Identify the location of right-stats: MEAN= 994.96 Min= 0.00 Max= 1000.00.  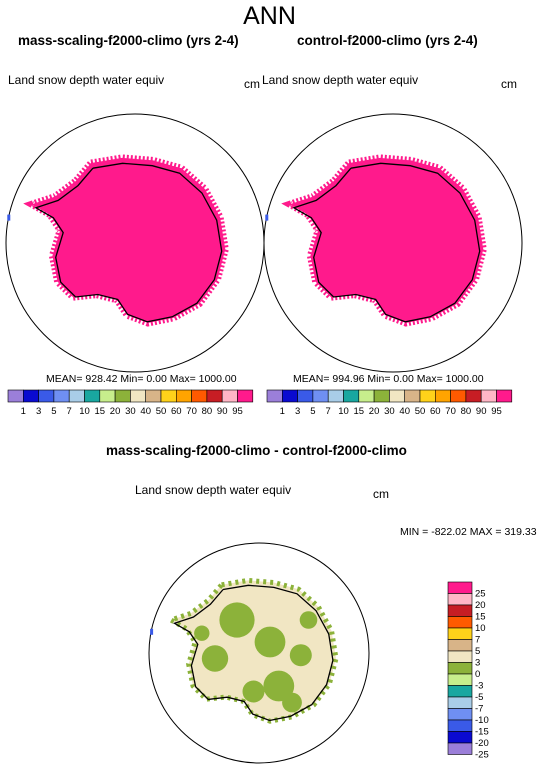
(388, 379).